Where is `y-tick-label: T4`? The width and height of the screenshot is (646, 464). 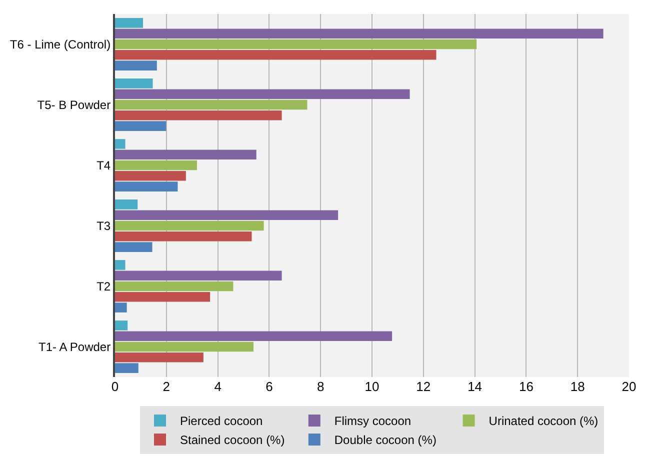 y-tick-label: T4 is located at coordinates (103, 165).